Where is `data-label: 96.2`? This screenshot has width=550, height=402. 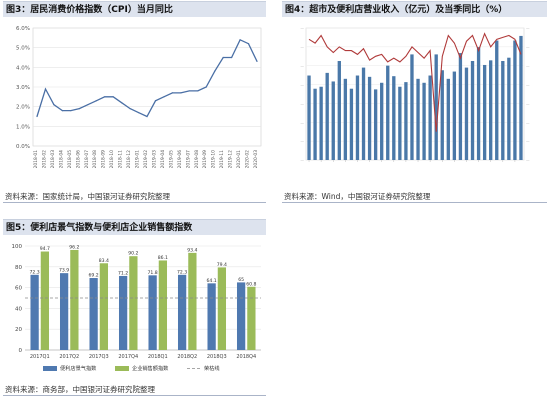
data-label: 96.2 is located at coordinates (74, 247).